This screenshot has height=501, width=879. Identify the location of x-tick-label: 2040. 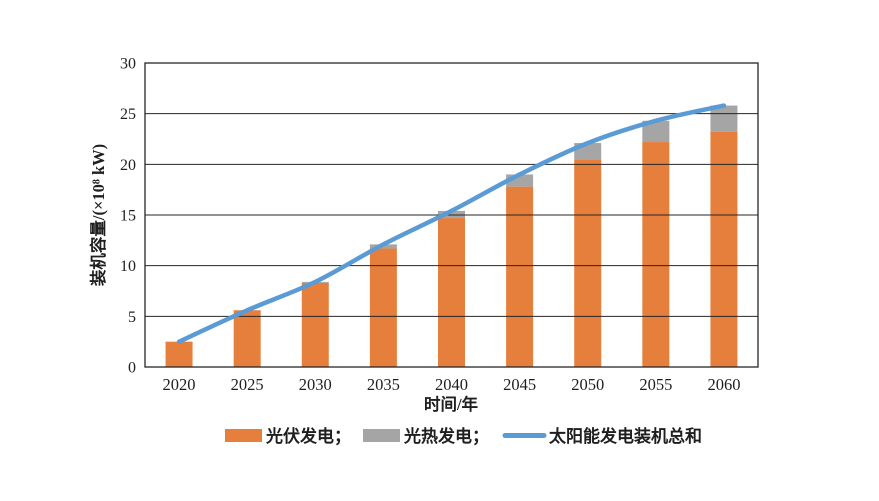
(451, 384).